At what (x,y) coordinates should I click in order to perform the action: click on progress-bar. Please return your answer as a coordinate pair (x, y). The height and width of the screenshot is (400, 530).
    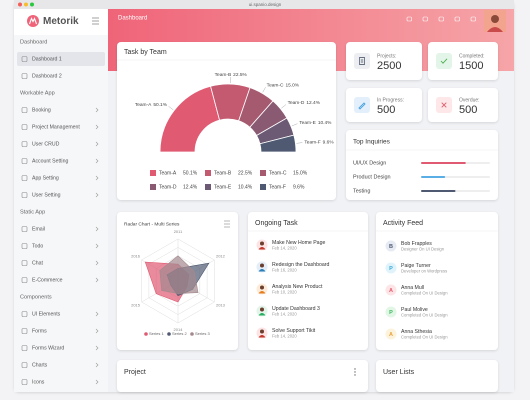
    Looking at the image, I should click on (438, 191).